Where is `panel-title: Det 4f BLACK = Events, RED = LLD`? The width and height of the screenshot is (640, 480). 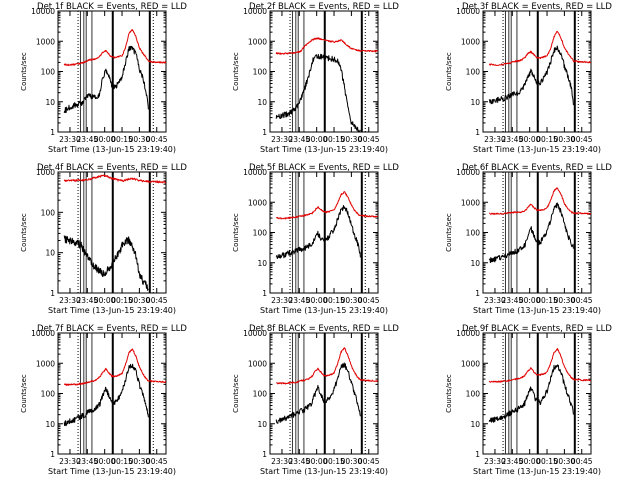 panel-title: Det 4f BLACK = Events, RED = LLD is located at coordinates (112, 168).